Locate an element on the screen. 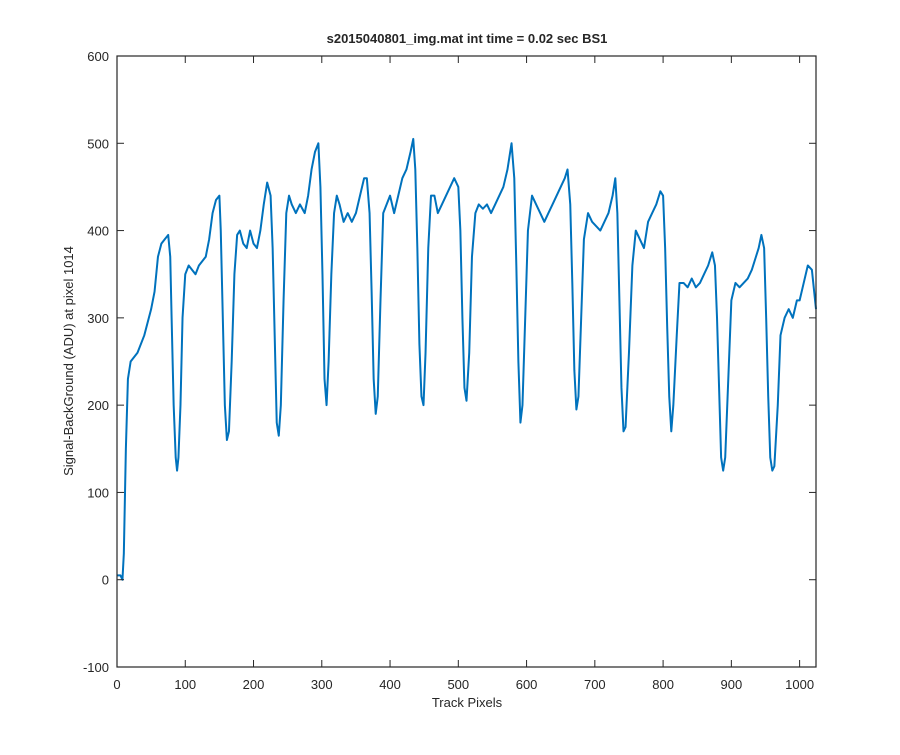  y-tick-label: 0 is located at coordinates (105, 580).